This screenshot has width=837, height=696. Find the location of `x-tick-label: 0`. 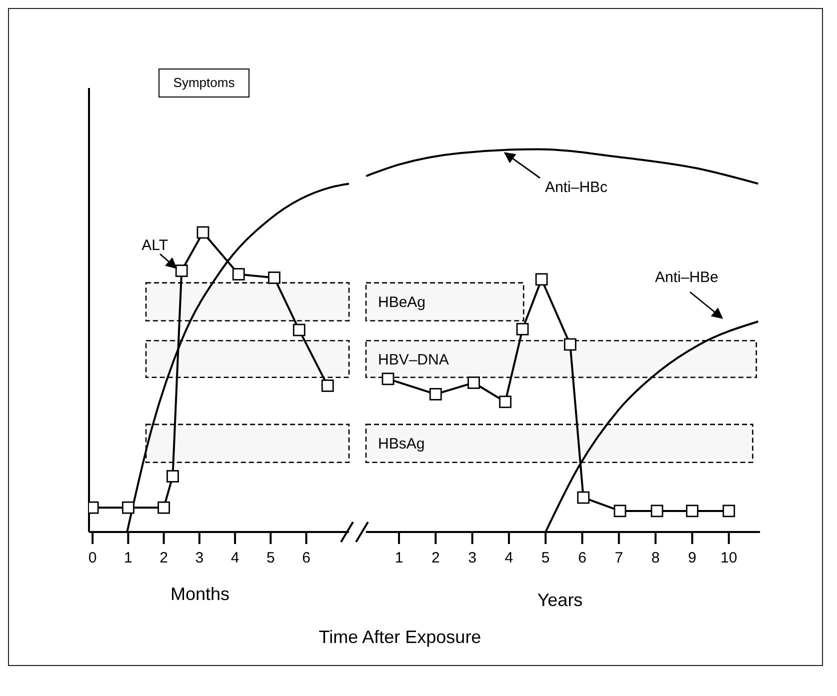

x-tick-label: 0 is located at coordinates (92, 558).